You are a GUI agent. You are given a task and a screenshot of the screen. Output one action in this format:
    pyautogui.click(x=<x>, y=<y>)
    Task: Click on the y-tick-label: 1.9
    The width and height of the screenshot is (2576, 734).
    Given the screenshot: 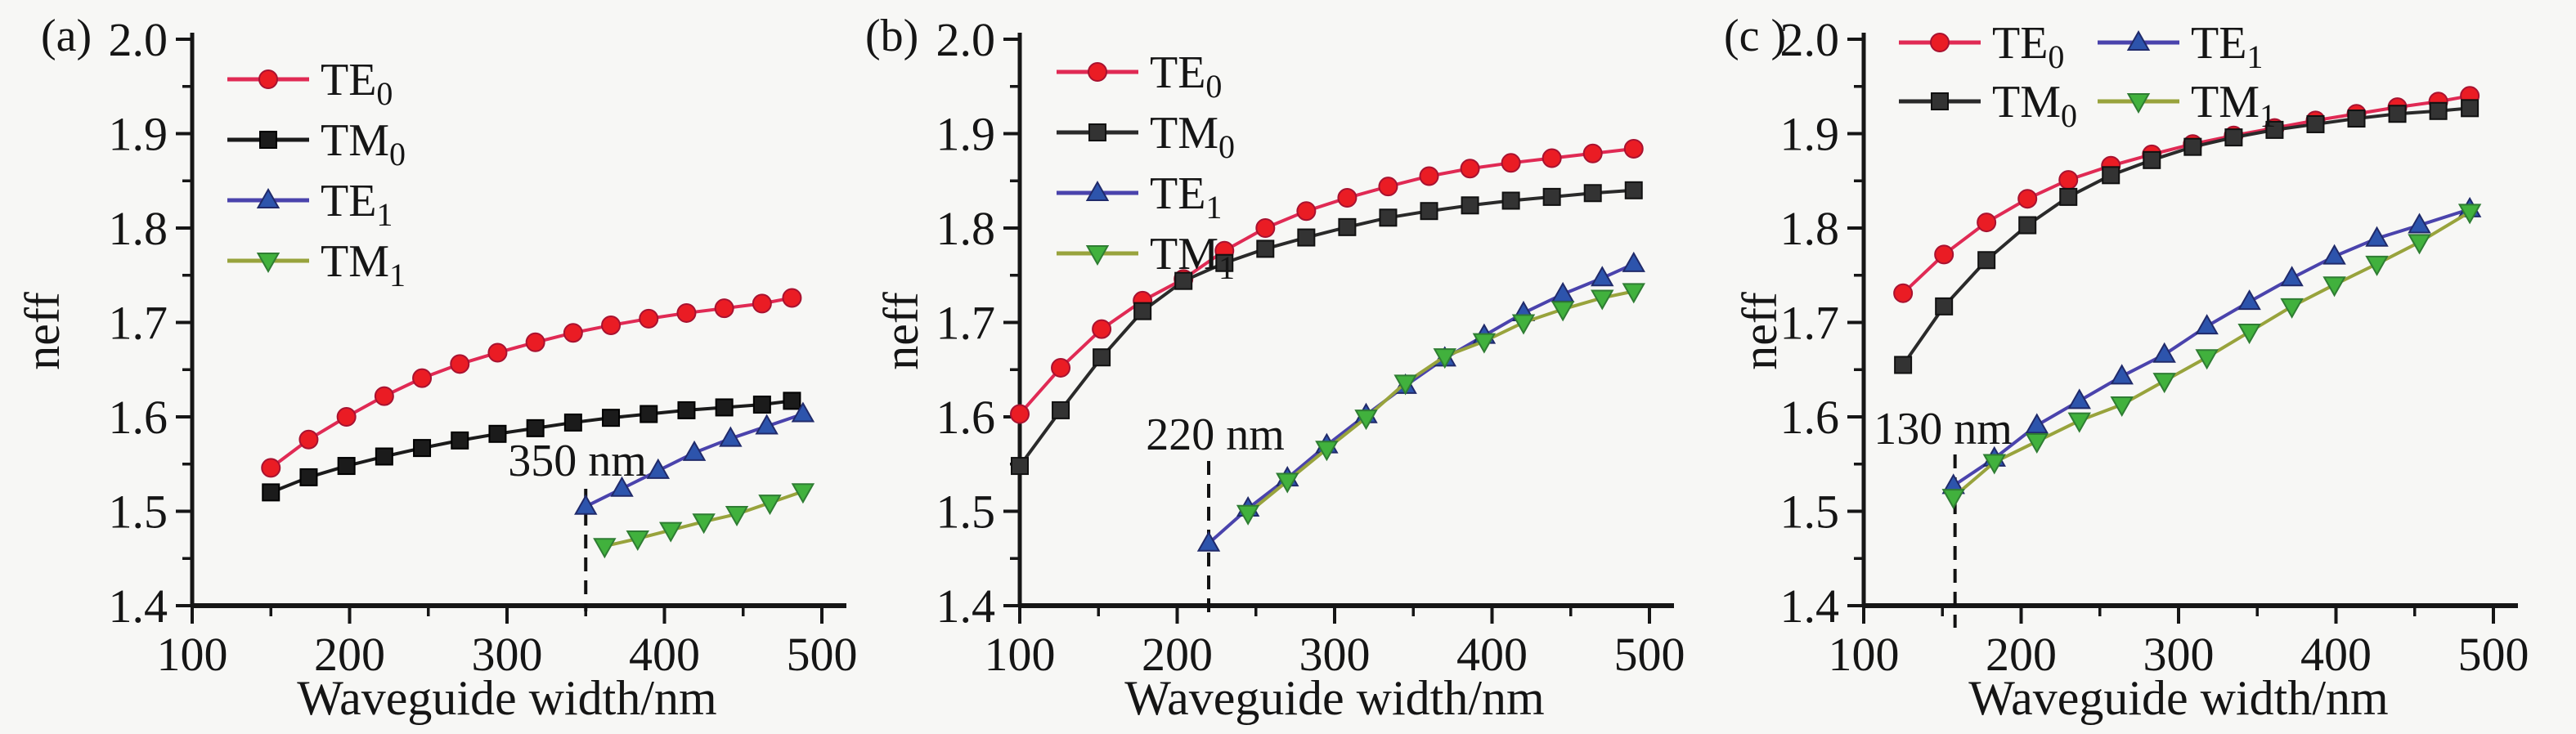 What is the action you would take?
    pyautogui.click(x=138, y=134)
    